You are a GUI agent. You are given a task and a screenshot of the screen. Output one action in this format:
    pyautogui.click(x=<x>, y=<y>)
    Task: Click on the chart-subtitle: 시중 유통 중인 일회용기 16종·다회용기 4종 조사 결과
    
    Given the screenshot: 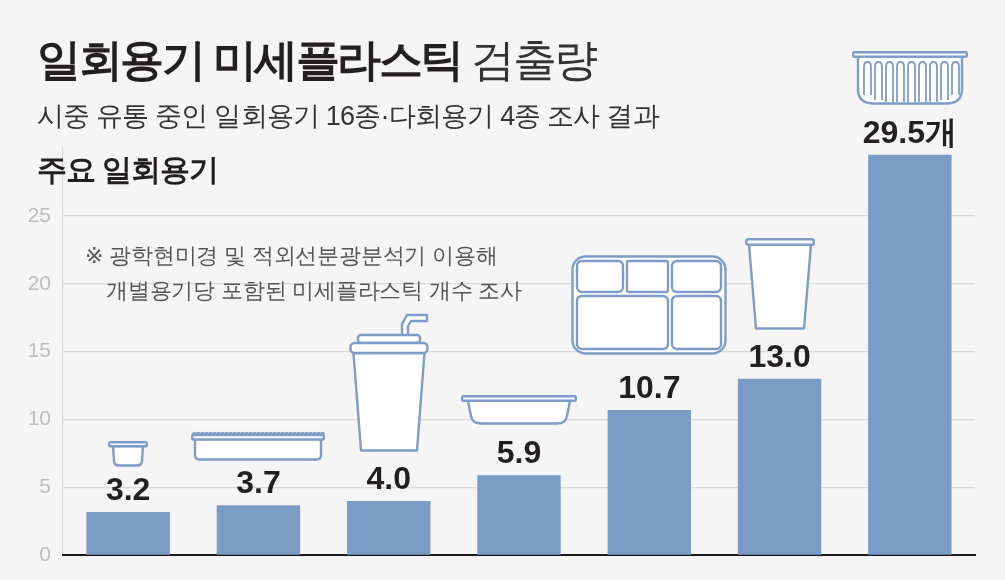 What is the action you would take?
    pyautogui.click(x=348, y=116)
    